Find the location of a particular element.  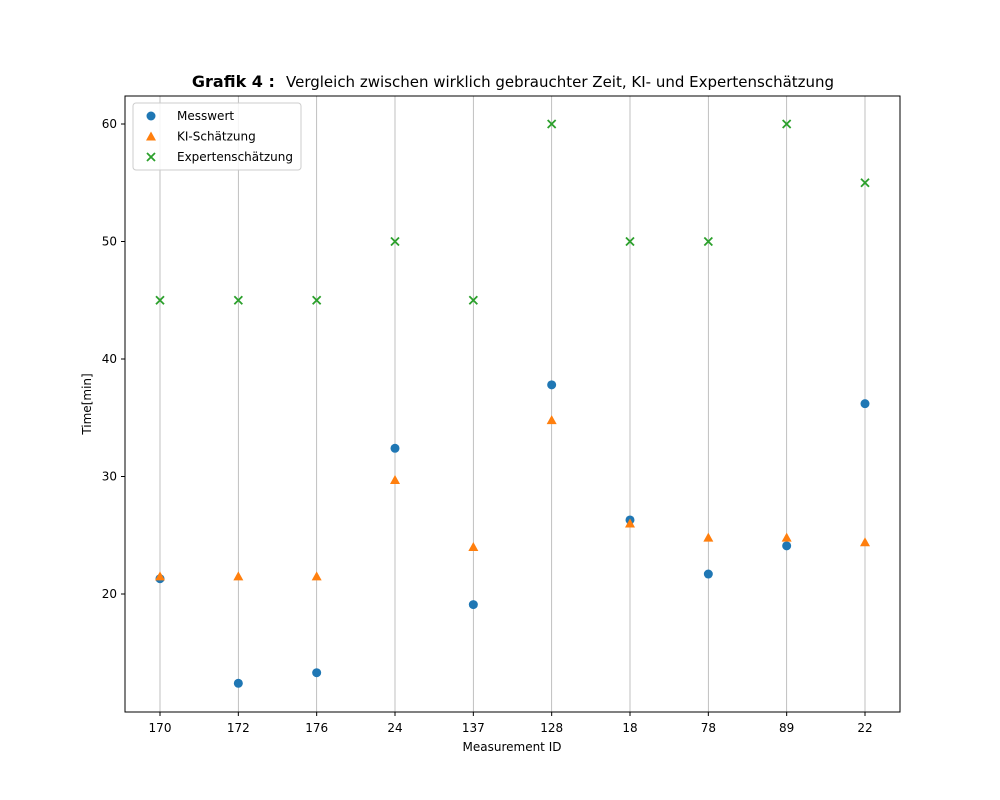

x-tick-label: 78 is located at coordinates (708, 728).